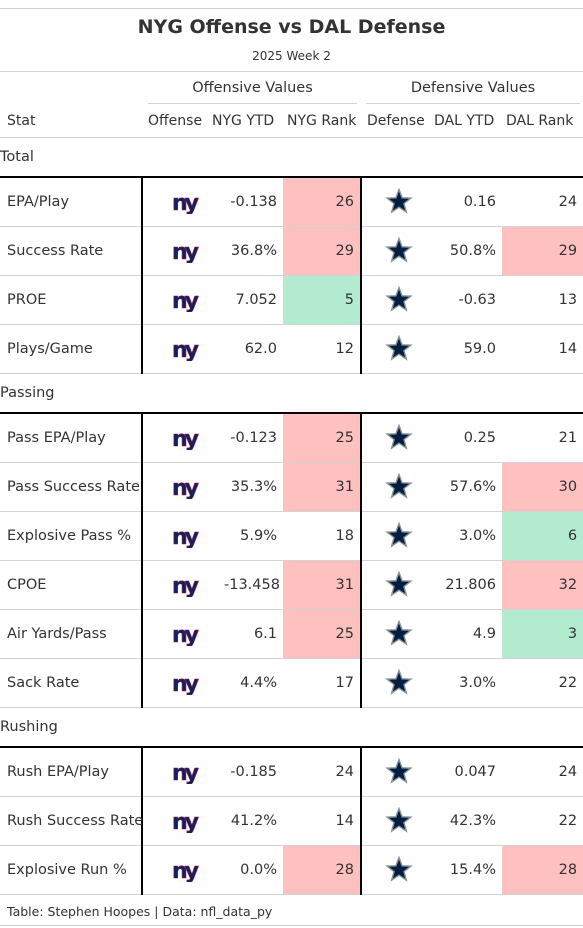 The height and width of the screenshot is (928, 583). I want to click on top-rule, so click(291, 8).